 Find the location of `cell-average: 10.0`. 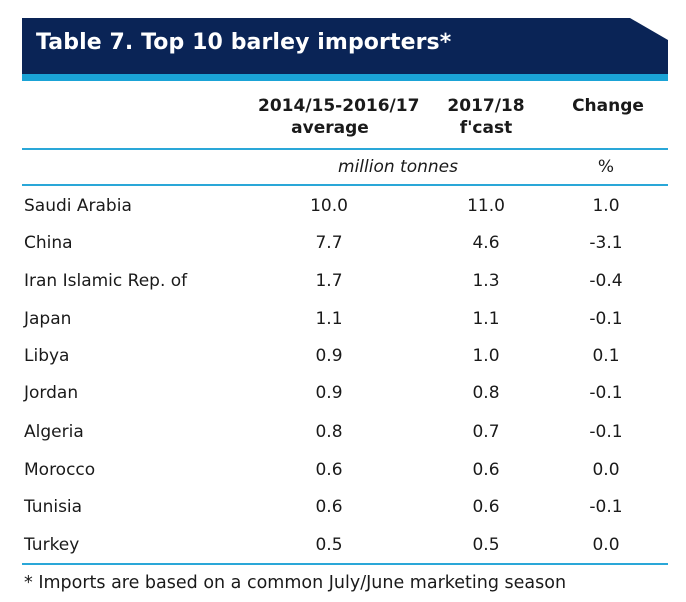

cell-average: 10.0 is located at coordinates (329, 206).